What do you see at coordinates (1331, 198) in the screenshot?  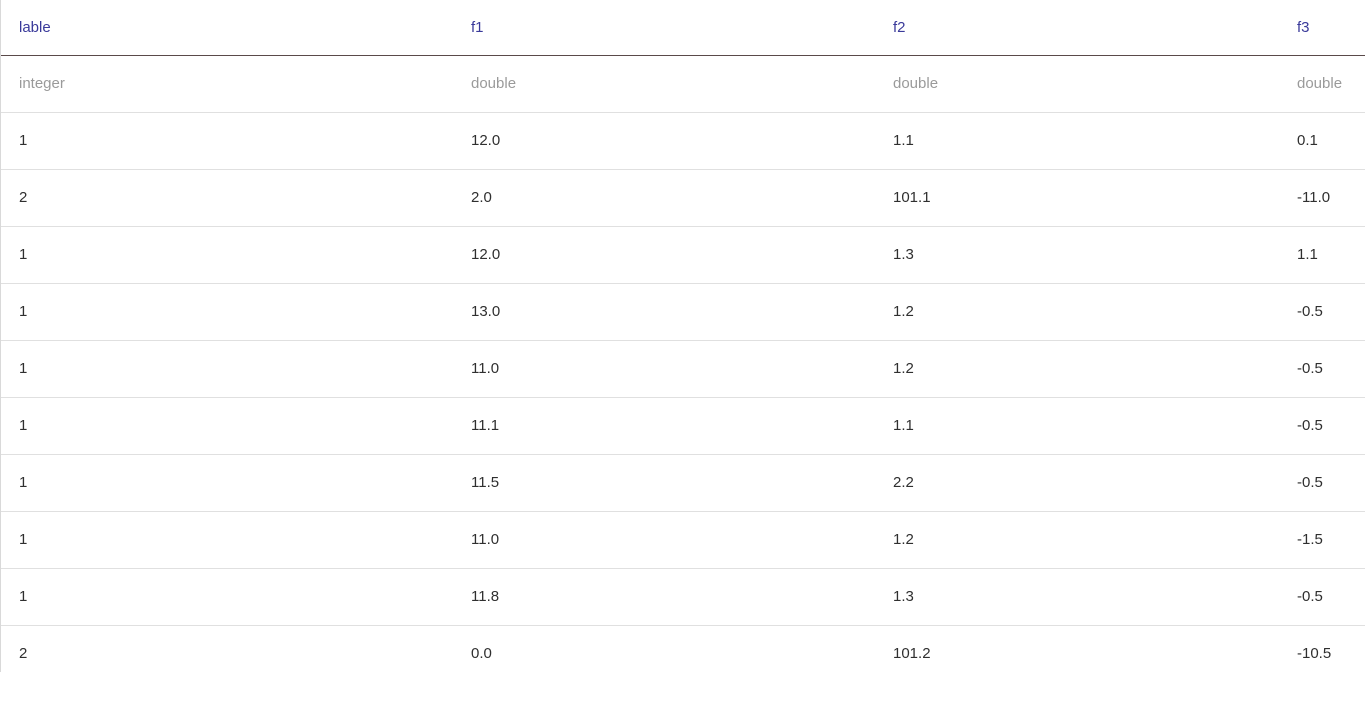 I see `table-cell-f3: -11.0` at bounding box center [1331, 198].